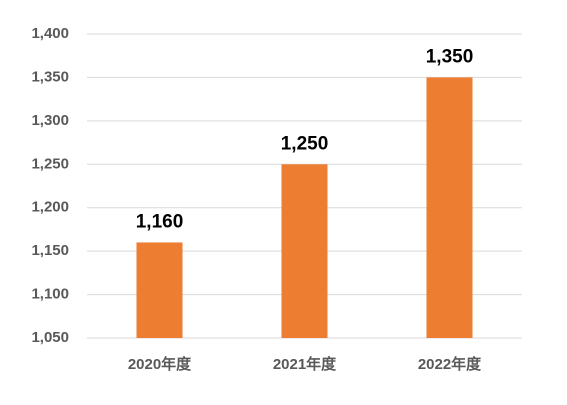 The image size is (567, 405). What do you see at coordinates (305, 143) in the screenshot?
I see `value-label: 1,250` at bounding box center [305, 143].